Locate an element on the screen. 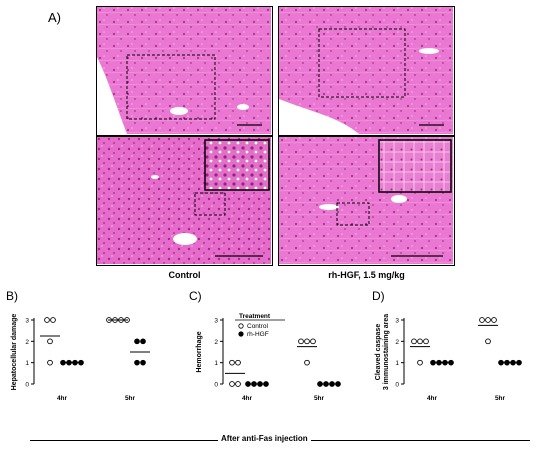  y-axis-label: Hepatocellular damage is located at coordinates (14, 352).